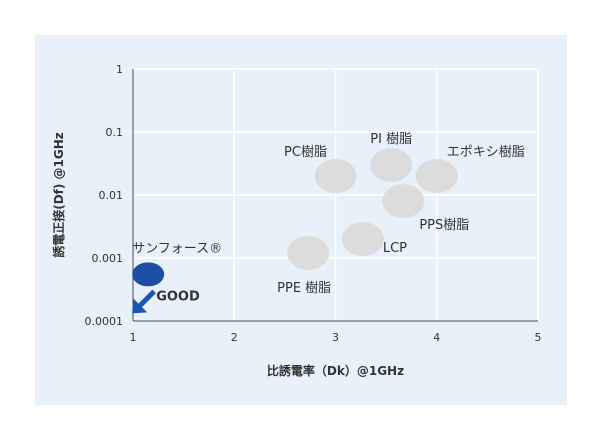 The image size is (600, 440). Describe the element at coordinates (395, 248) in the screenshot. I see `point-label: LCP` at that location.